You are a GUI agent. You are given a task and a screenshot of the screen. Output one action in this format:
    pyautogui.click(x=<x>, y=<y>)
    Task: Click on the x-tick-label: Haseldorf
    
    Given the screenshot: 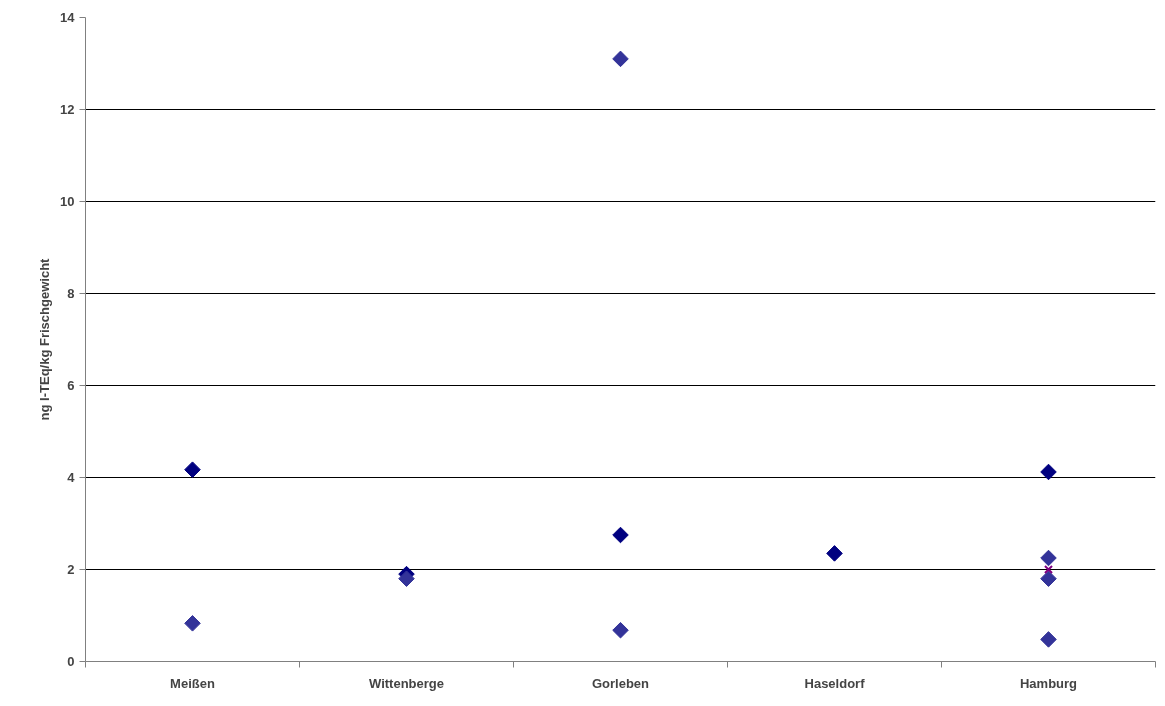 What is the action you would take?
    pyautogui.click(x=835, y=683)
    